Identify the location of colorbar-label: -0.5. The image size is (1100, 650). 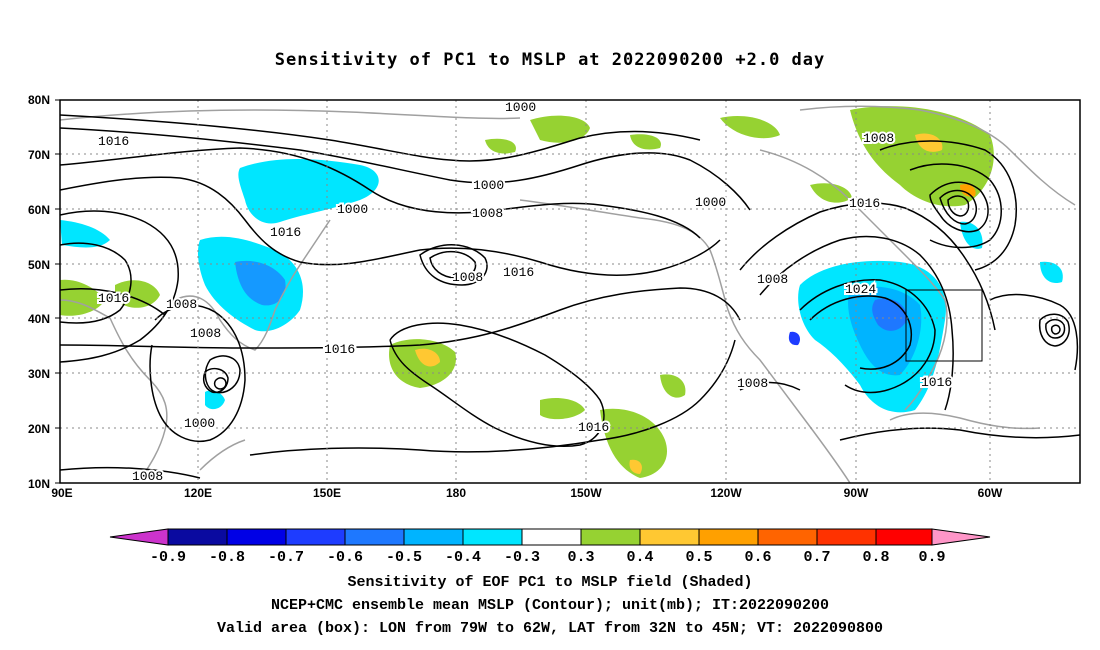
(404, 557).